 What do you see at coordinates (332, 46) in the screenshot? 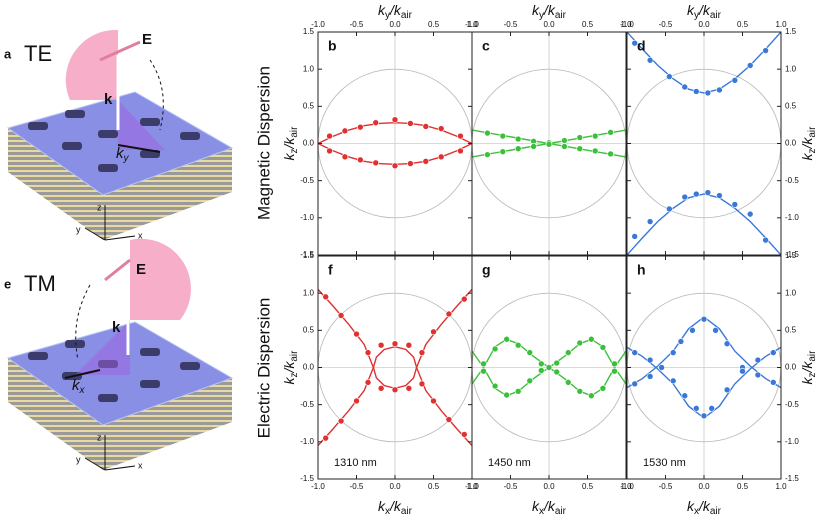
I see `panel-label: b` at bounding box center [332, 46].